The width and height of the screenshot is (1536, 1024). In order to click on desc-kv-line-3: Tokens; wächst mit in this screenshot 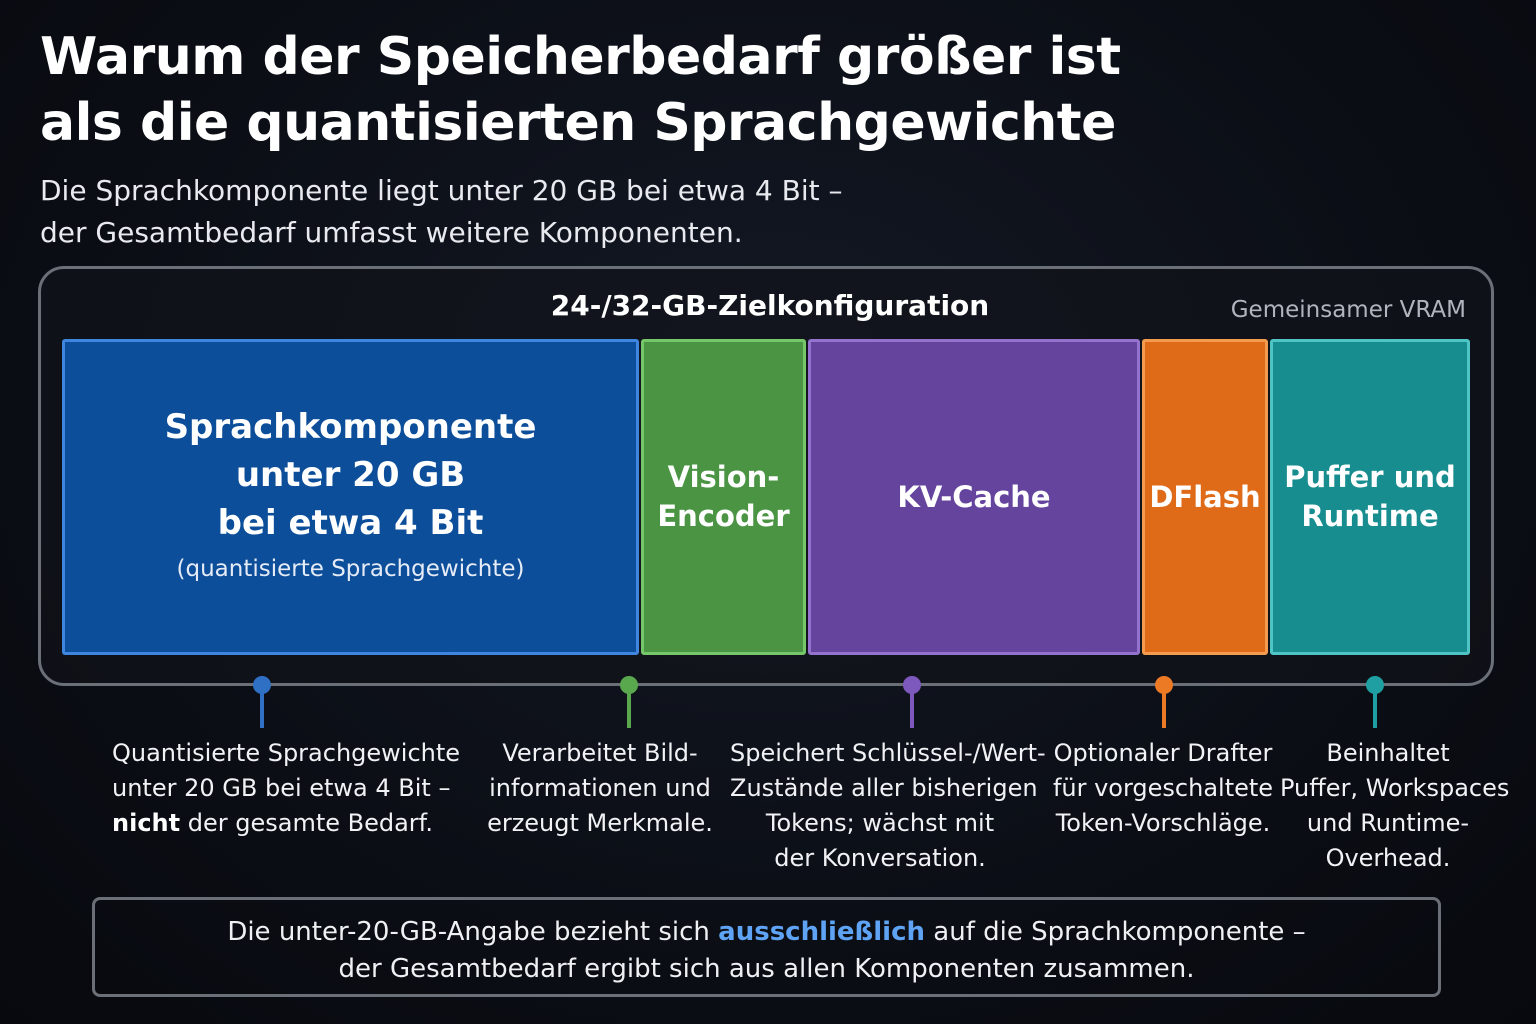, I will do `click(880, 823)`.